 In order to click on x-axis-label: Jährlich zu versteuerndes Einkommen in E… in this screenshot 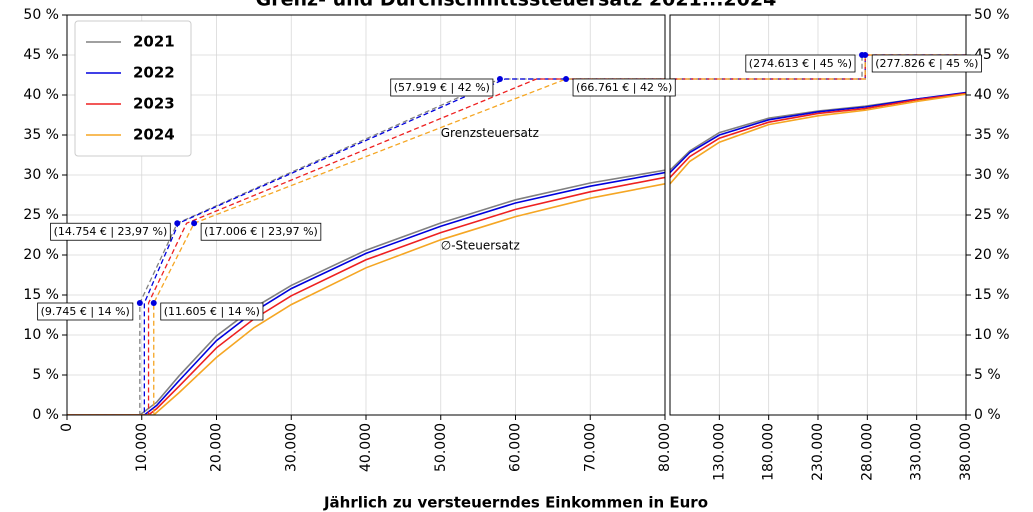, I will do `click(515, 503)`.